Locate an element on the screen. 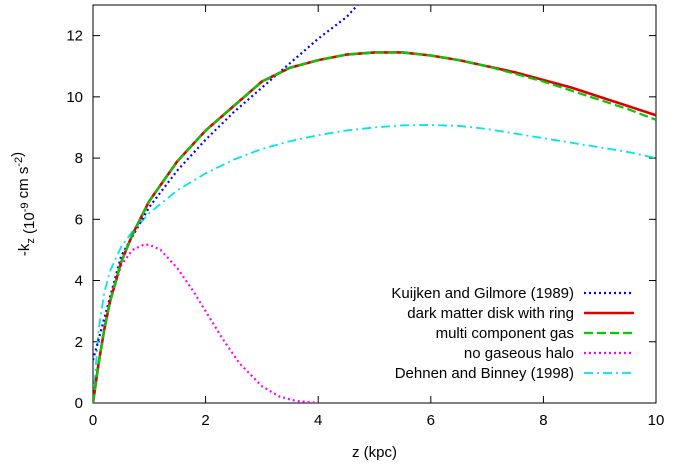 This screenshot has height=464, width=697. y-axis-title-part: cm s is located at coordinates (23, 185).